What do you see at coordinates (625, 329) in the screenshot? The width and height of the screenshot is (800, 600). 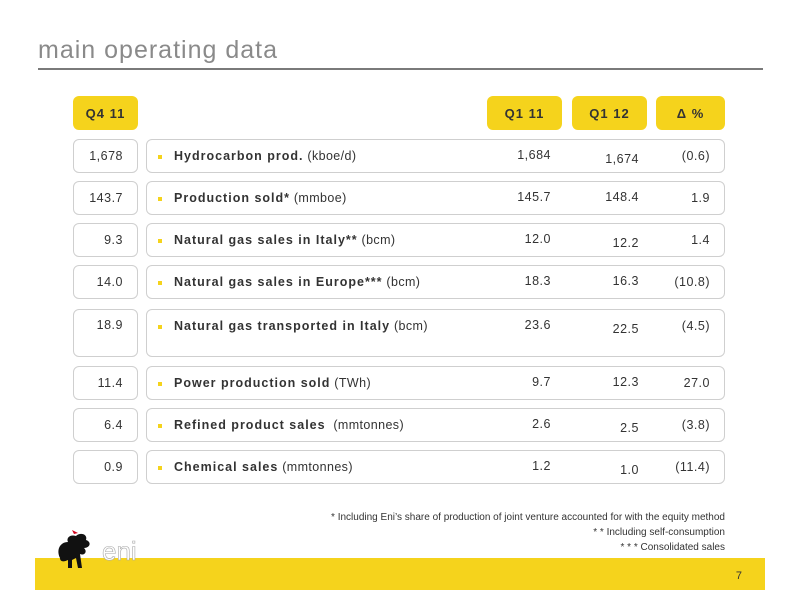 I see `q1-12-value: 22.5` at bounding box center [625, 329].